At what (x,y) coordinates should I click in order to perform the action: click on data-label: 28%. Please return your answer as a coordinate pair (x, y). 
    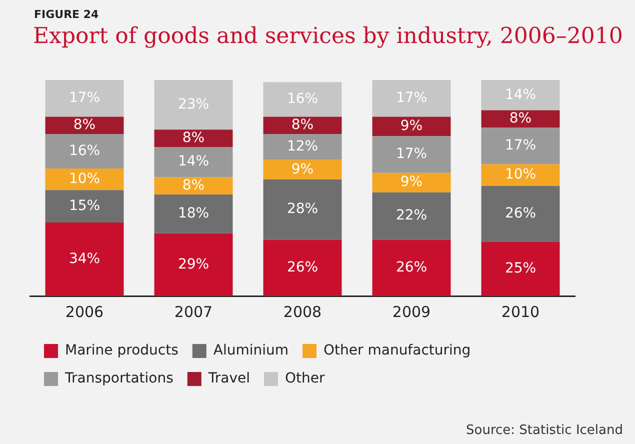
    Looking at the image, I should click on (302, 209).